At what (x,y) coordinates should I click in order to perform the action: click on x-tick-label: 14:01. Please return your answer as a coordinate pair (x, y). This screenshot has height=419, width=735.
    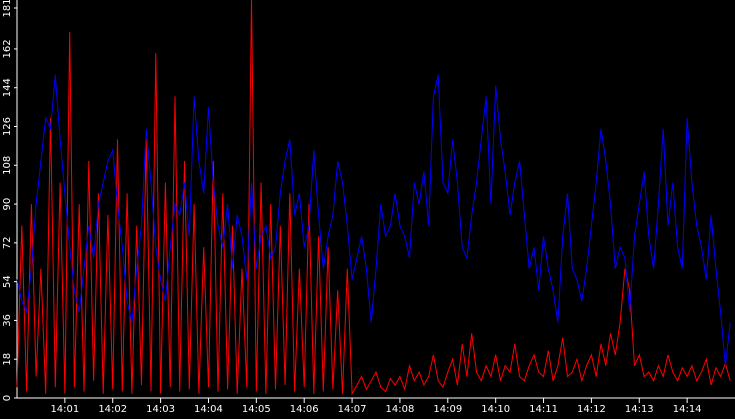
    Looking at the image, I should click on (64, 409).